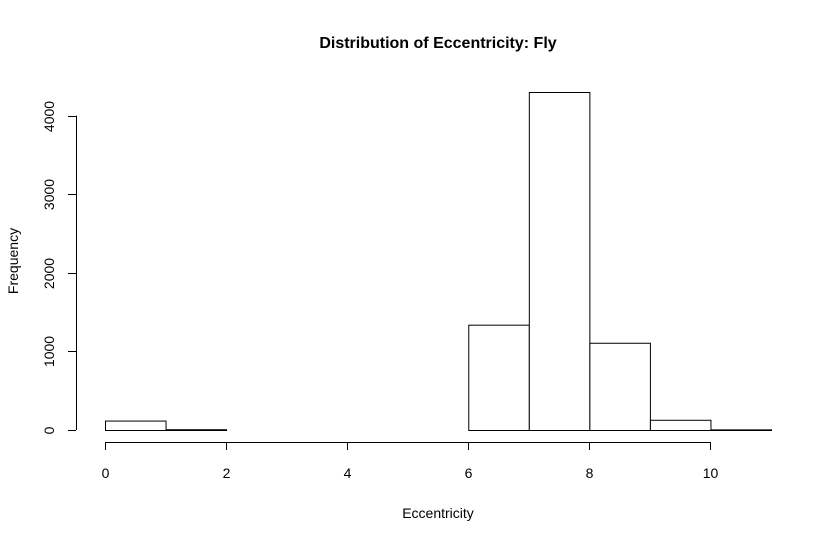  Describe the element at coordinates (106, 473) in the screenshot. I see `x-tick-label: 0` at that location.